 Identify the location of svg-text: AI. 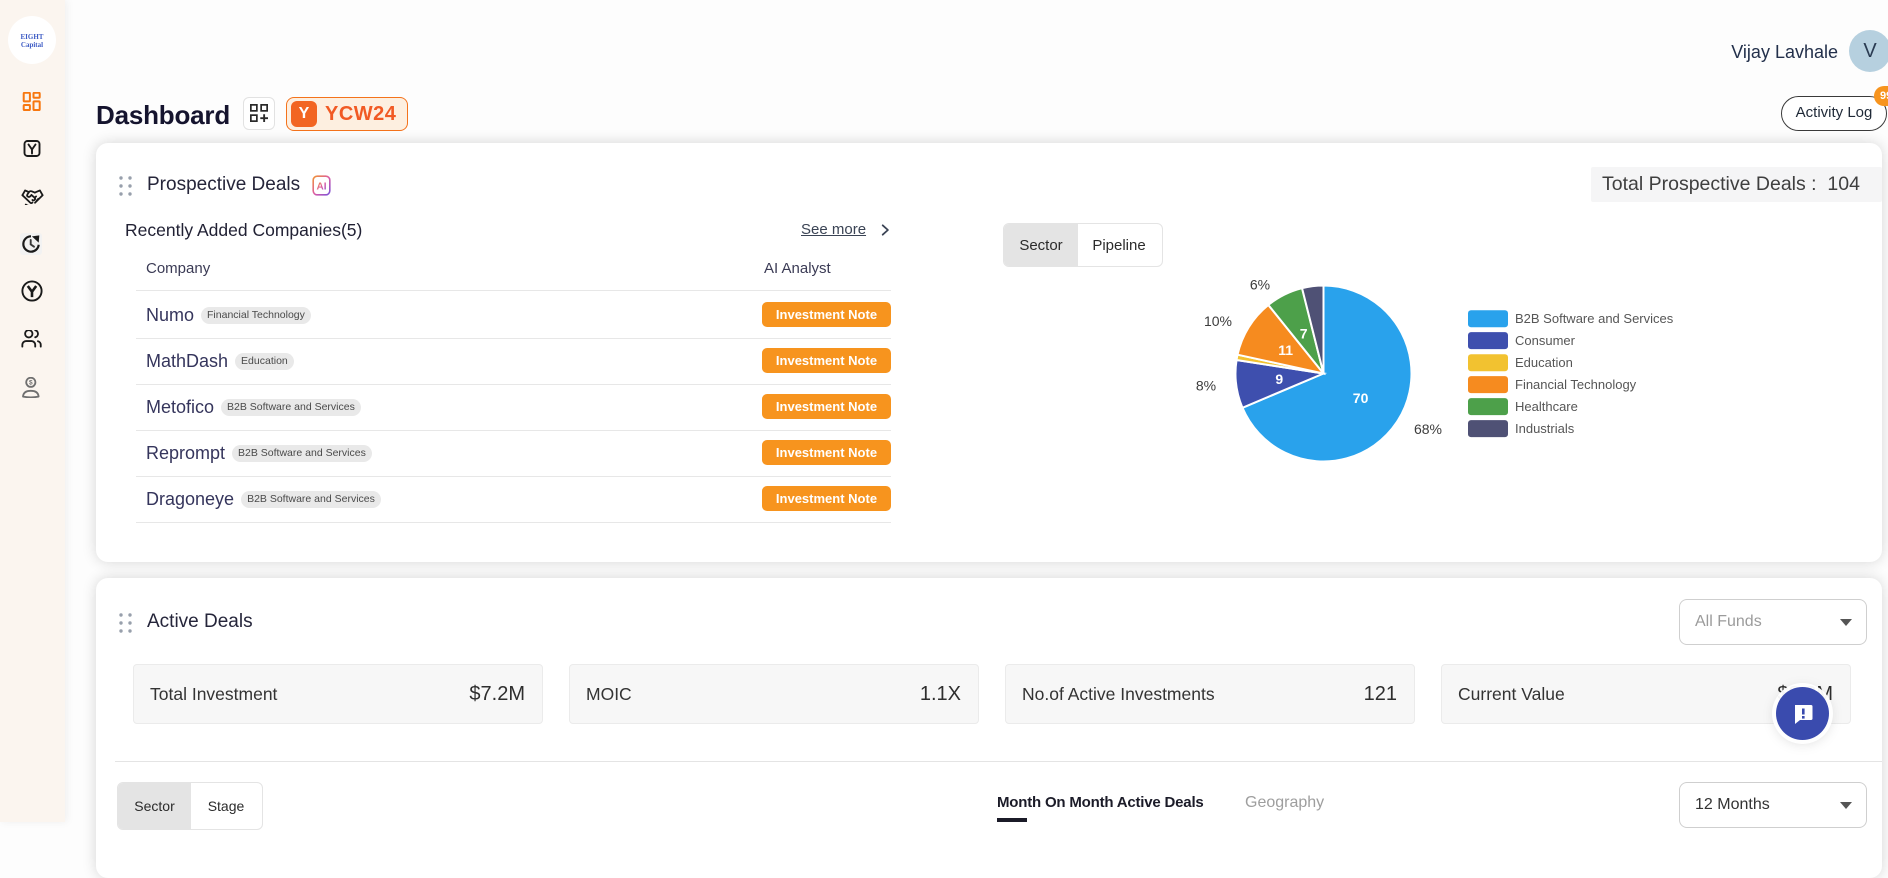
(322, 187).